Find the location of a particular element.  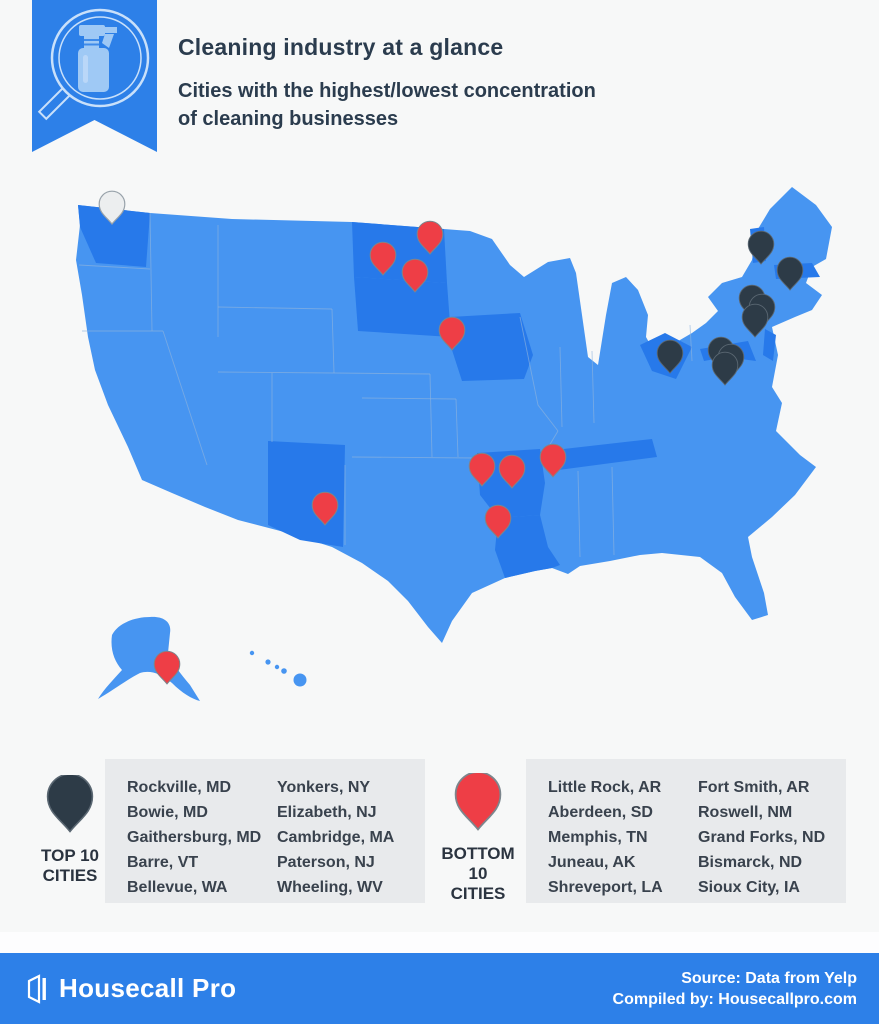

city-item: Juneau, AK is located at coordinates (592, 862).